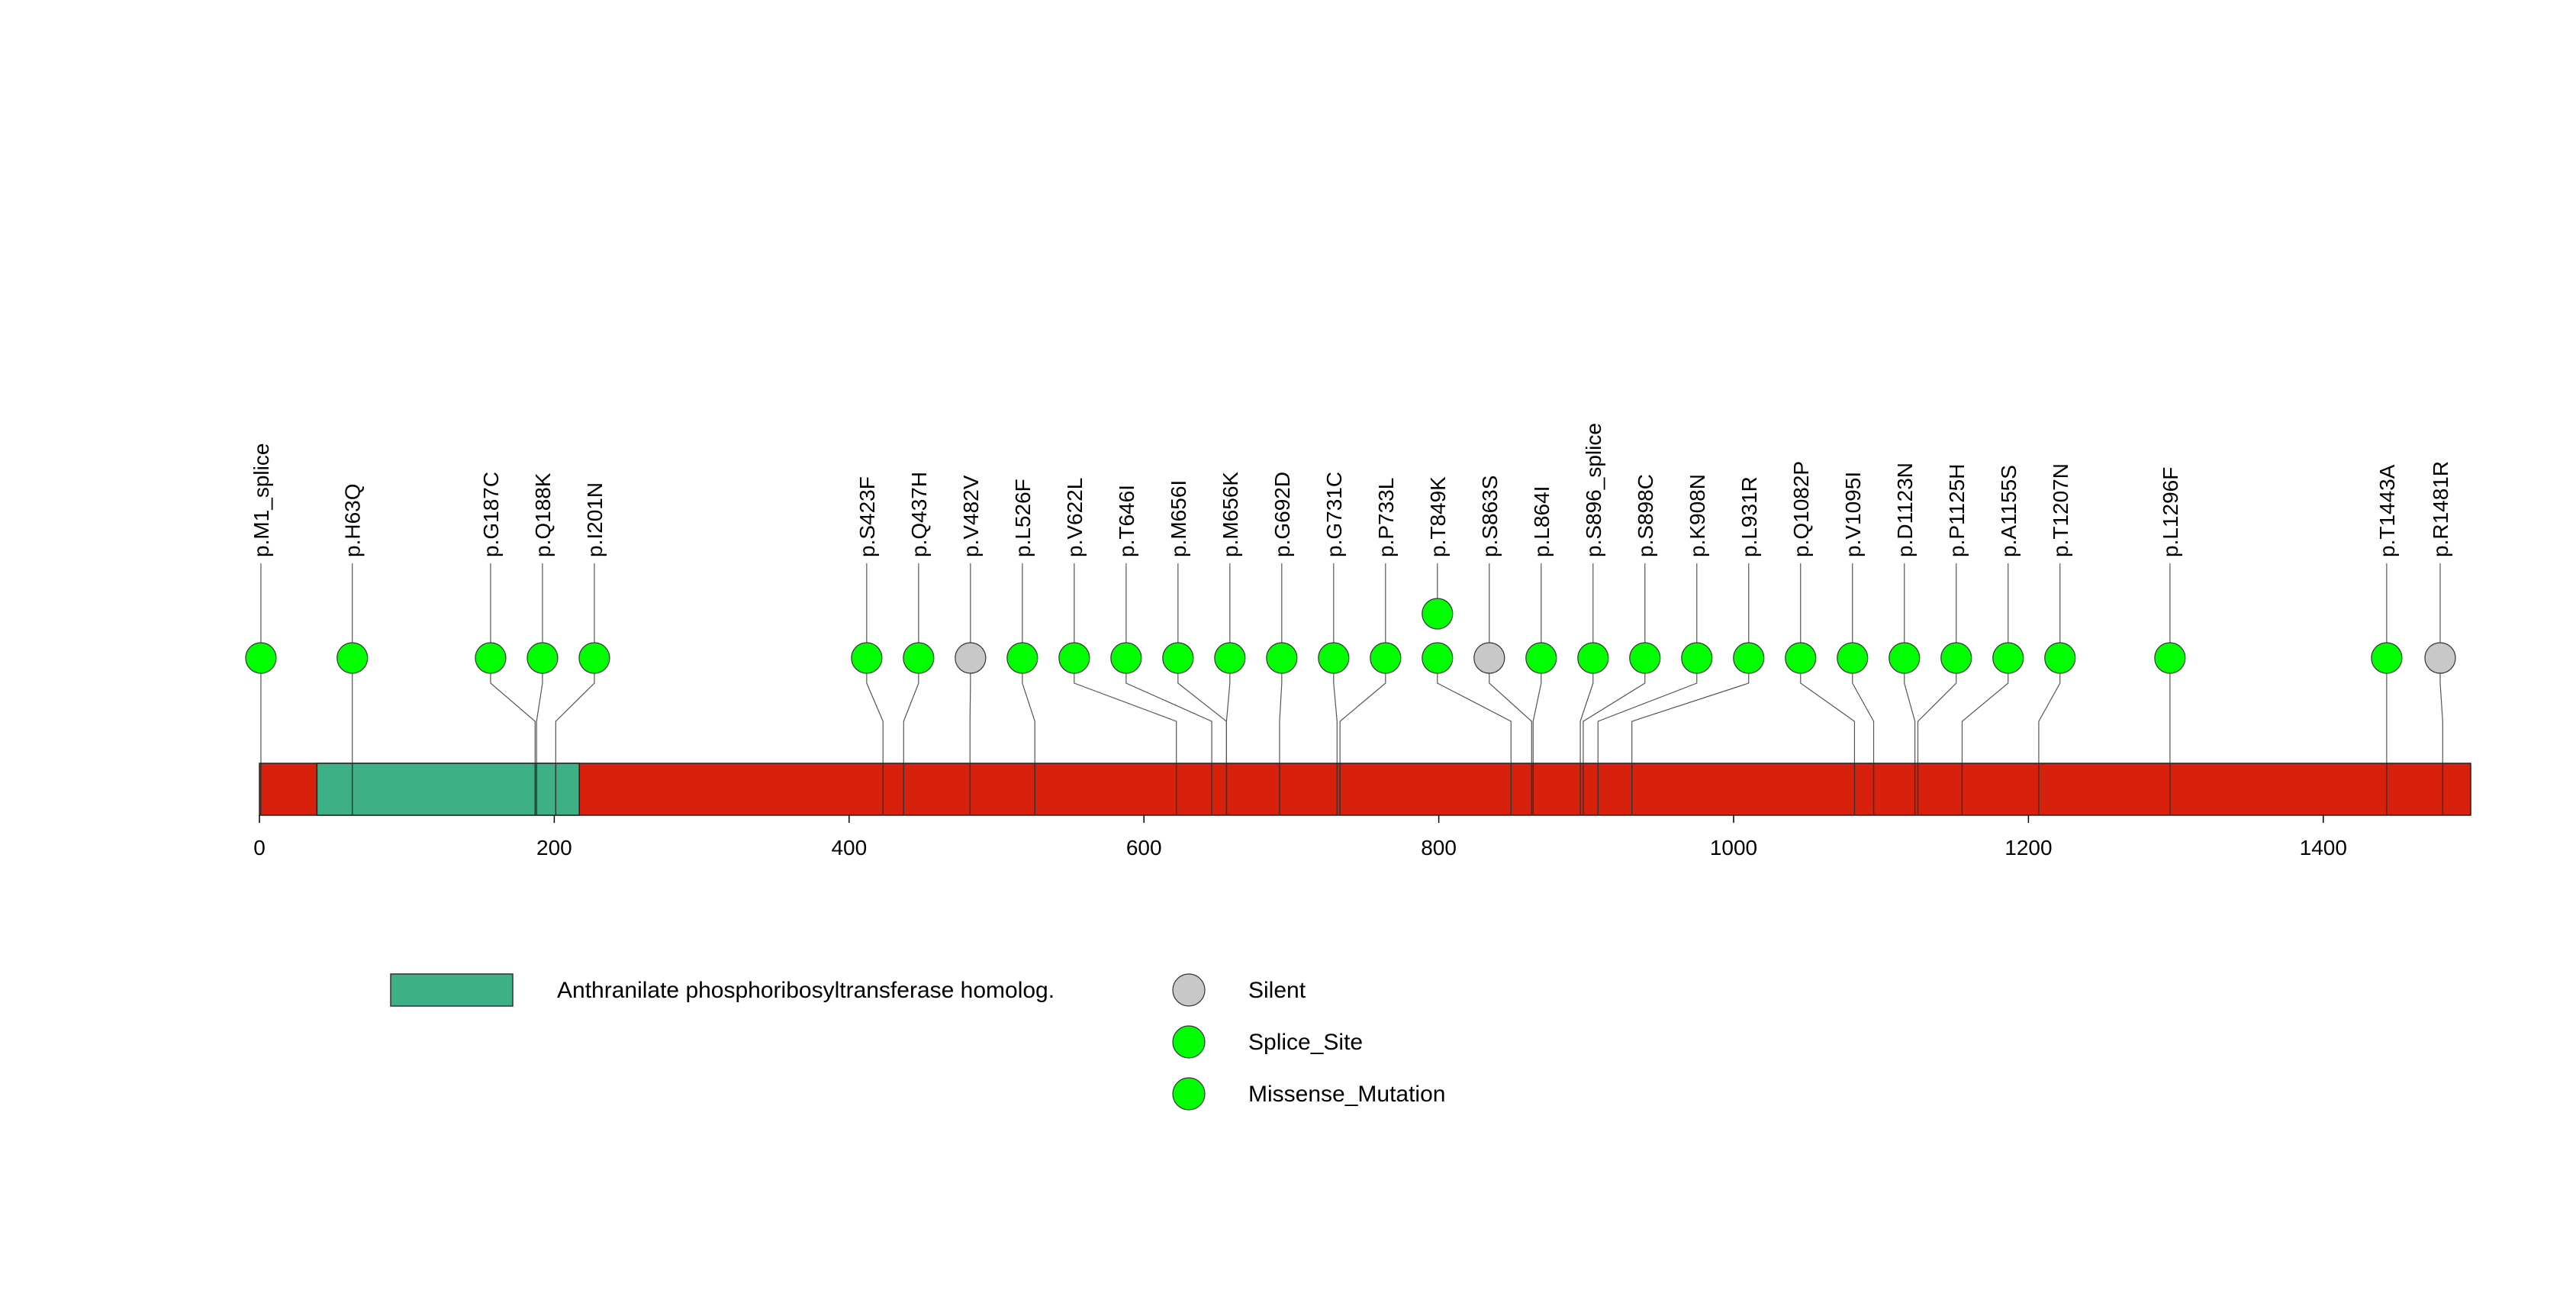 This screenshot has width=2576, height=1290. What do you see at coordinates (1853, 515) in the screenshot?
I see `mutation-label-24: p.V1095I` at bounding box center [1853, 515].